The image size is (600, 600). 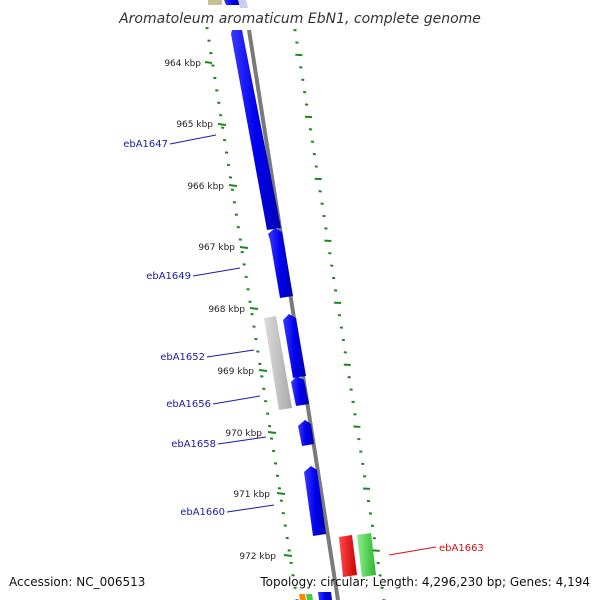 I want to click on accession-text: Accession: NC_006513, so click(x=77, y=582).